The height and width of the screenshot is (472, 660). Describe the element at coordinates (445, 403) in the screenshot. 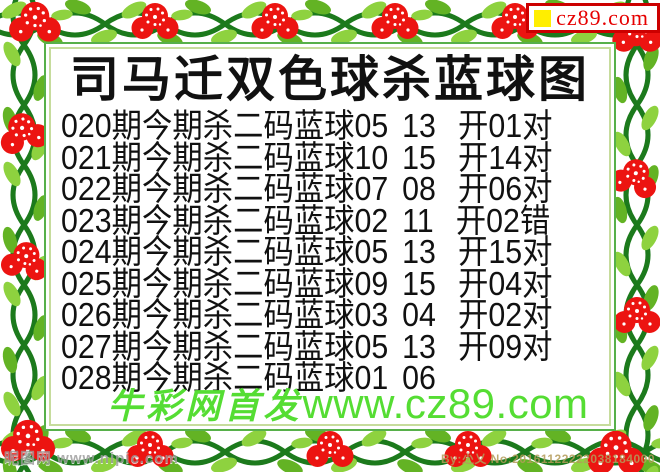

I see `footer-url: www.cz89.com` at that location.